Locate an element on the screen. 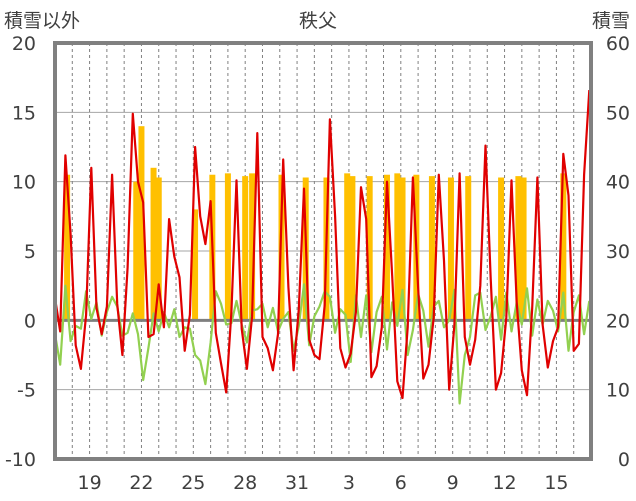  x-tick-label: 28 is located at coordinates (245, 483).